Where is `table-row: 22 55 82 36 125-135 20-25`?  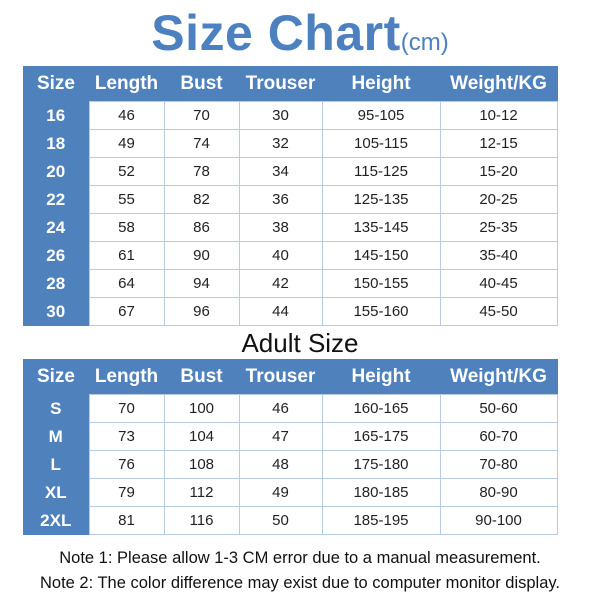 table-row: 22 55 82 36 125-135 20-25 is located at coordinates (290, 199).